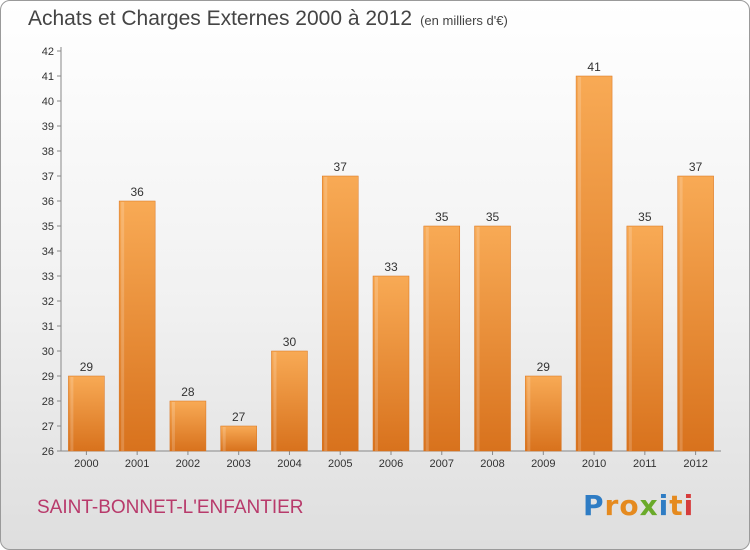  What do you see at coordinates (86, 464) in the screenshot?
I see `x-tick-label: 2000` at bounding box center [86, 464].